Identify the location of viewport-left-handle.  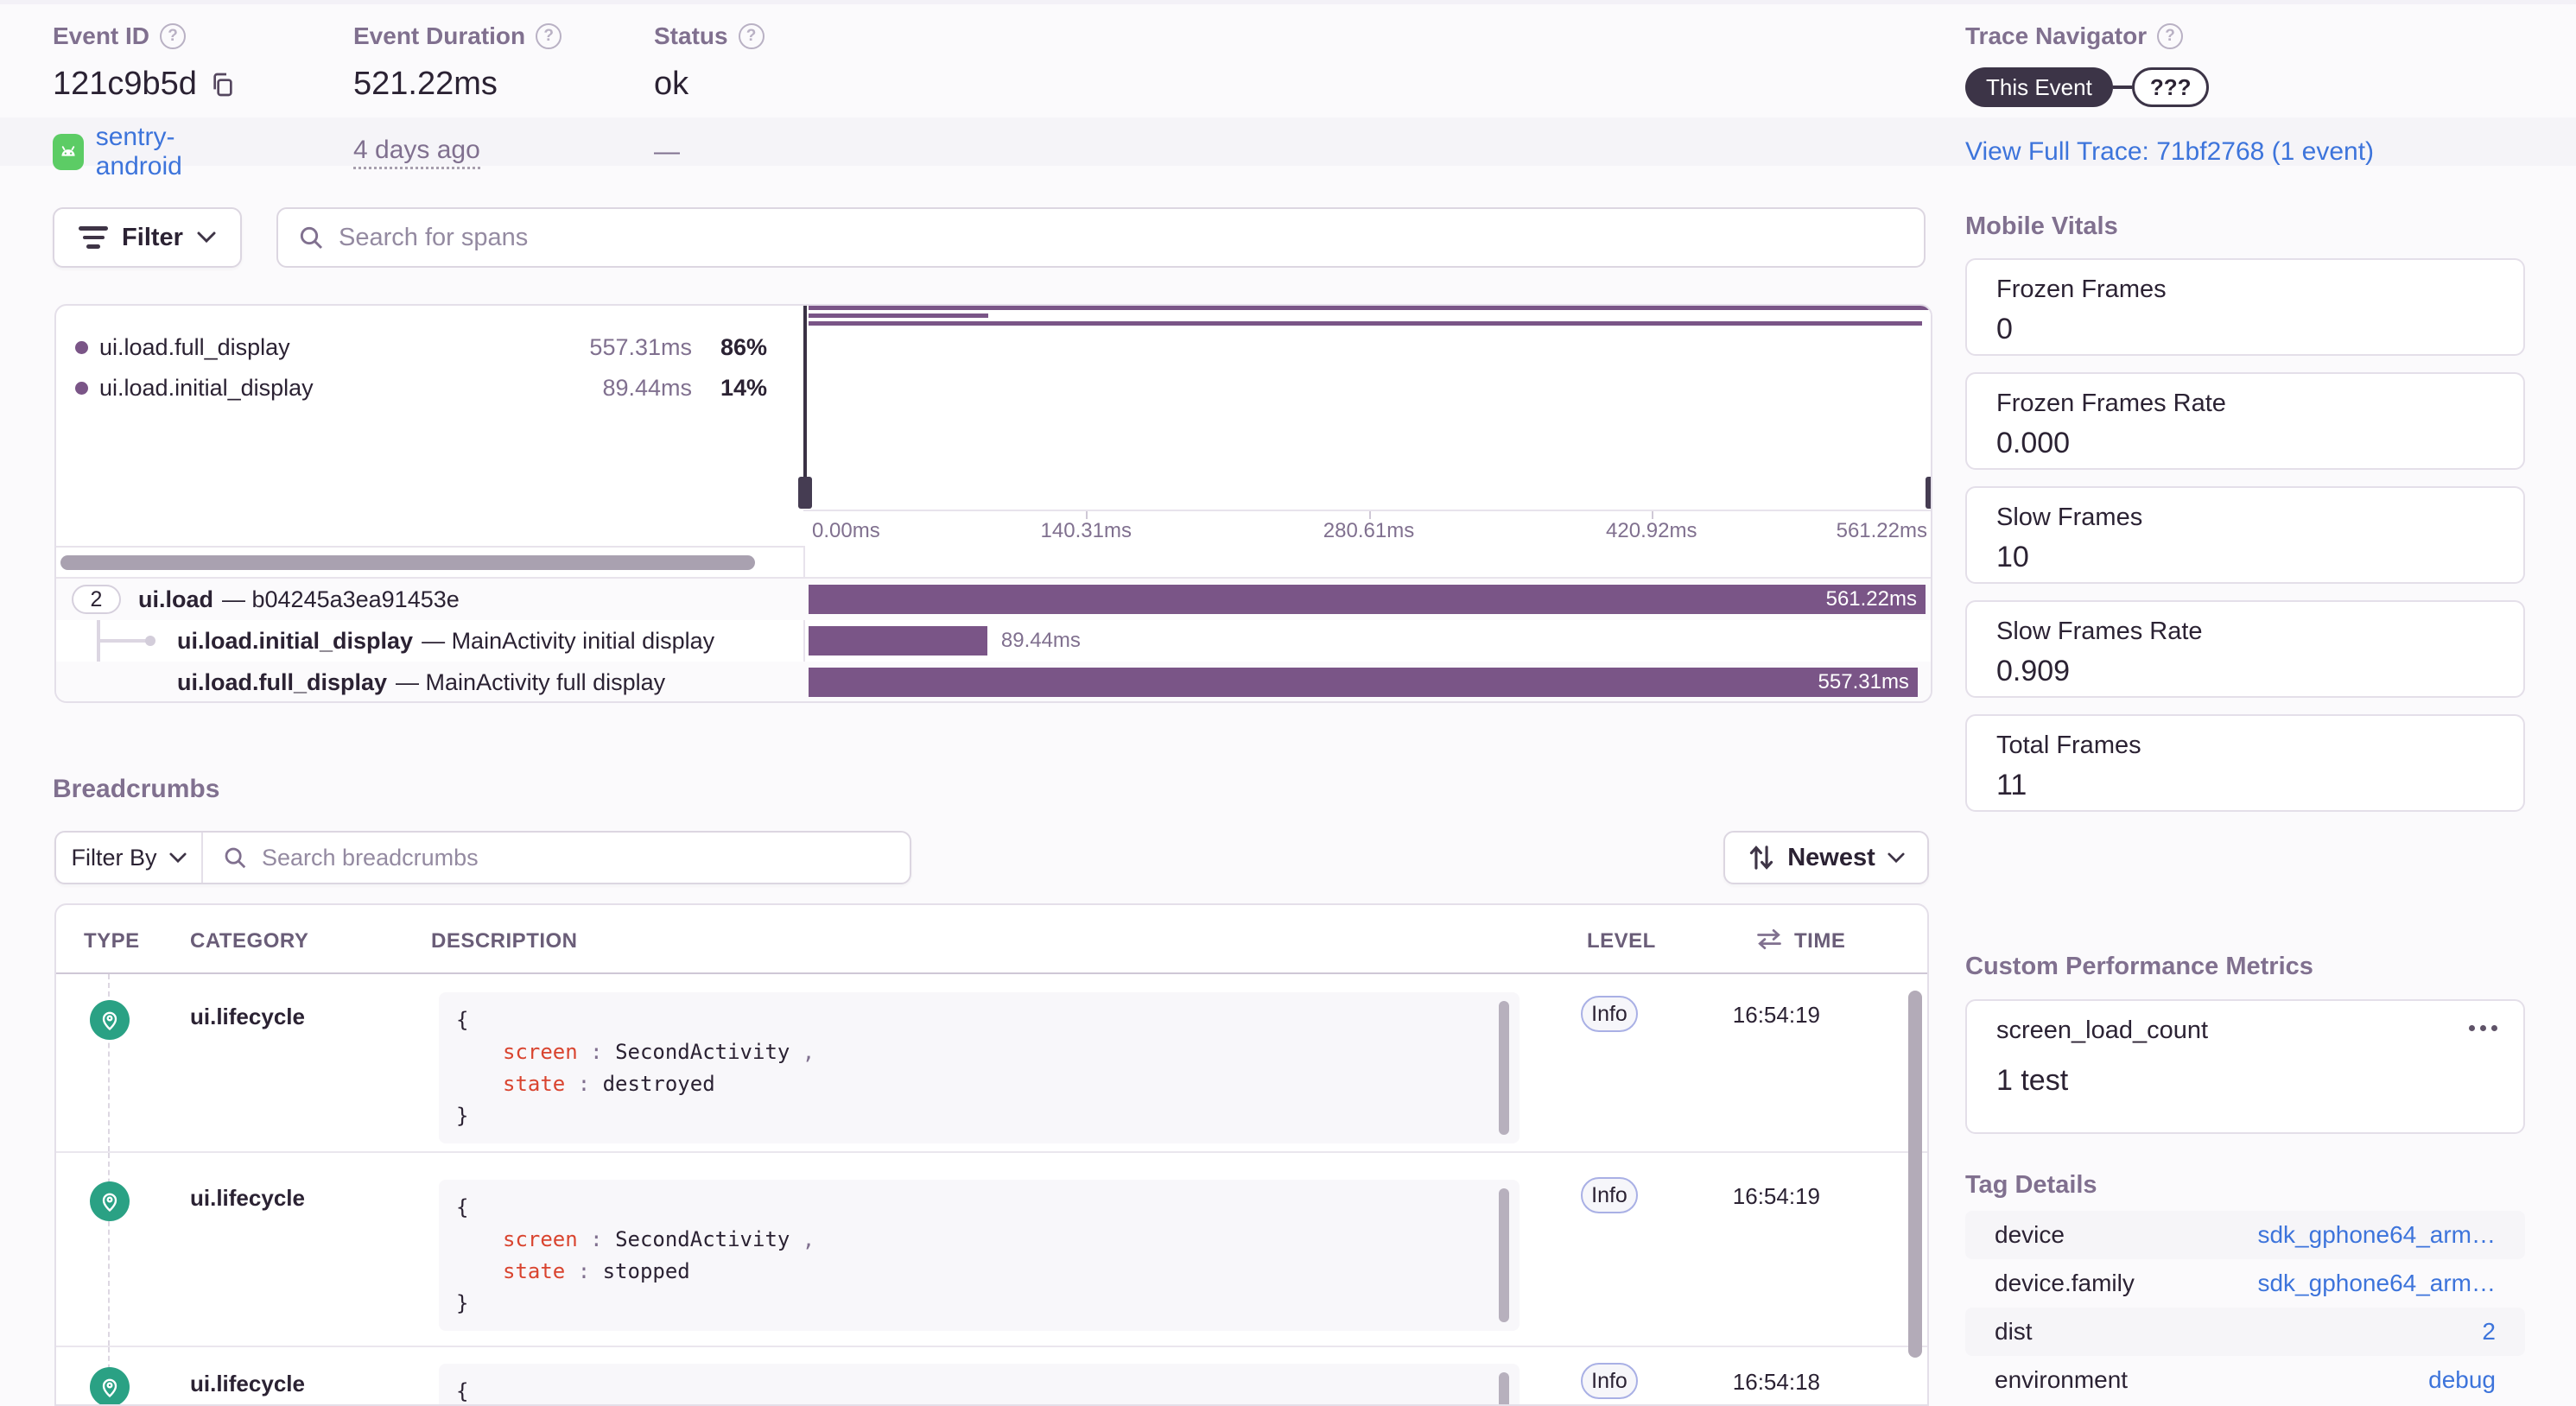
(805, 493).